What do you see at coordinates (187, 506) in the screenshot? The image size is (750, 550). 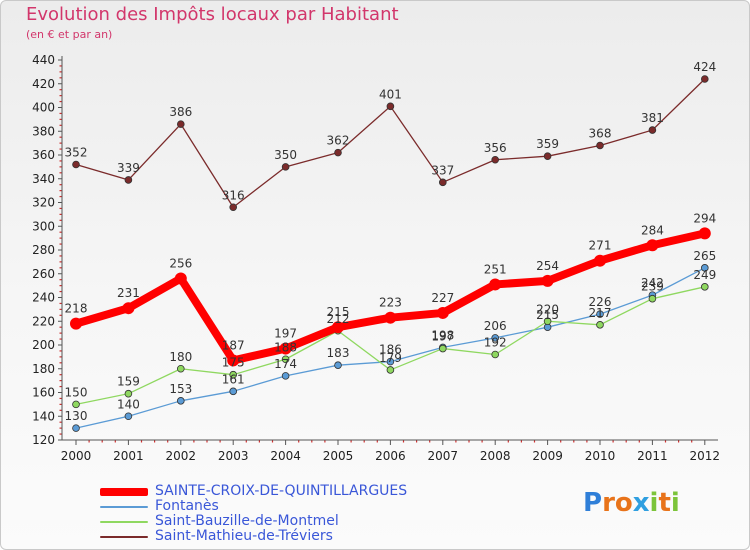 I see `legend-label: Fontanès` at bounding box center [187, 506].